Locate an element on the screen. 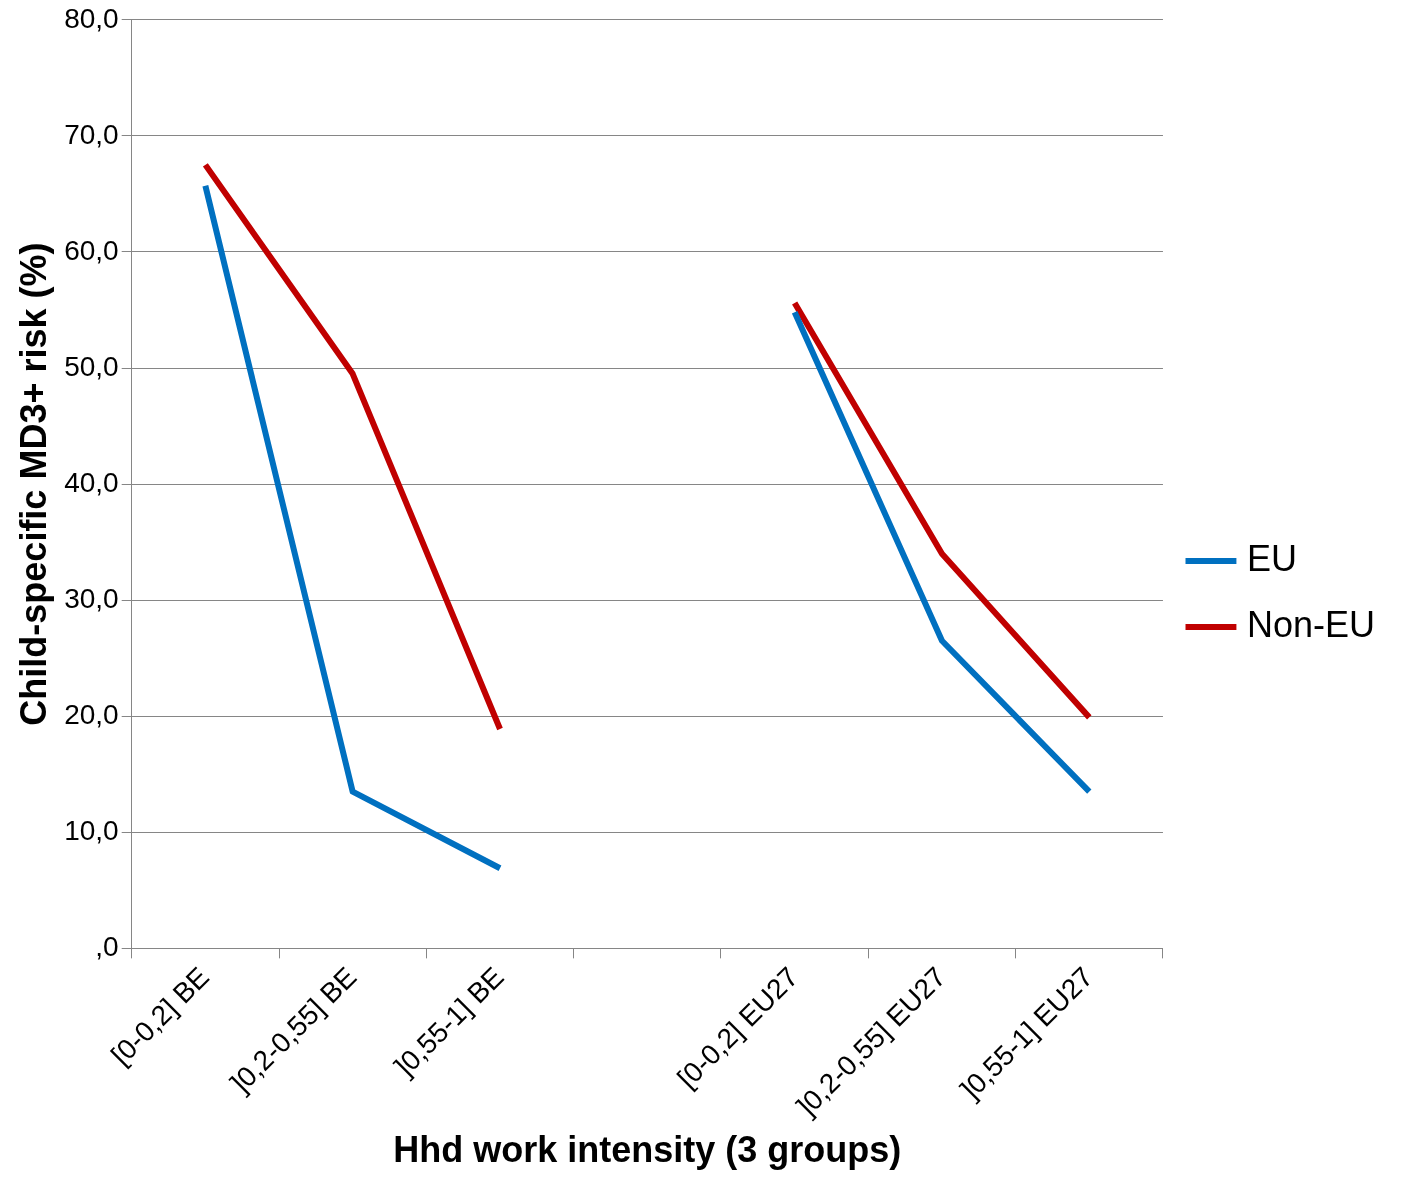 This screenshot has width=1405, height=1178. y-tick-label: 50,0 is located at coordinates (91, 366).